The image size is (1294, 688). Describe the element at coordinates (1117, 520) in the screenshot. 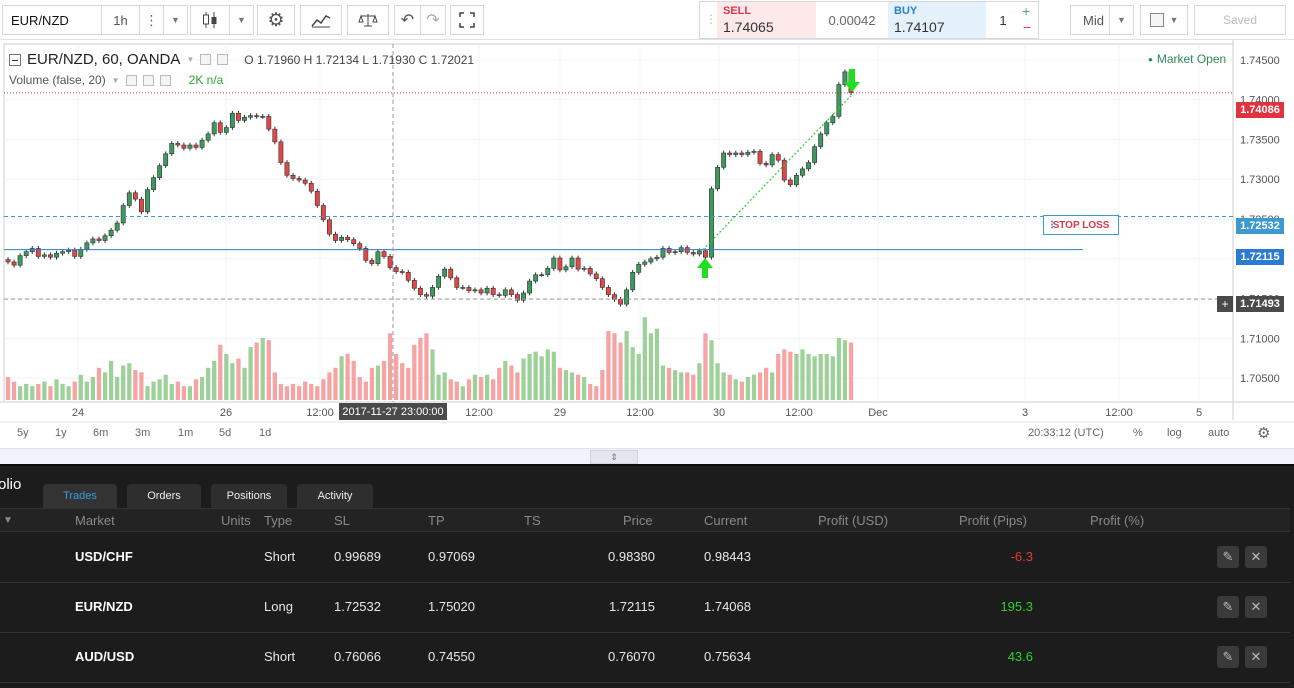

I see `col-profit-pct: Profit (%)` at that location.